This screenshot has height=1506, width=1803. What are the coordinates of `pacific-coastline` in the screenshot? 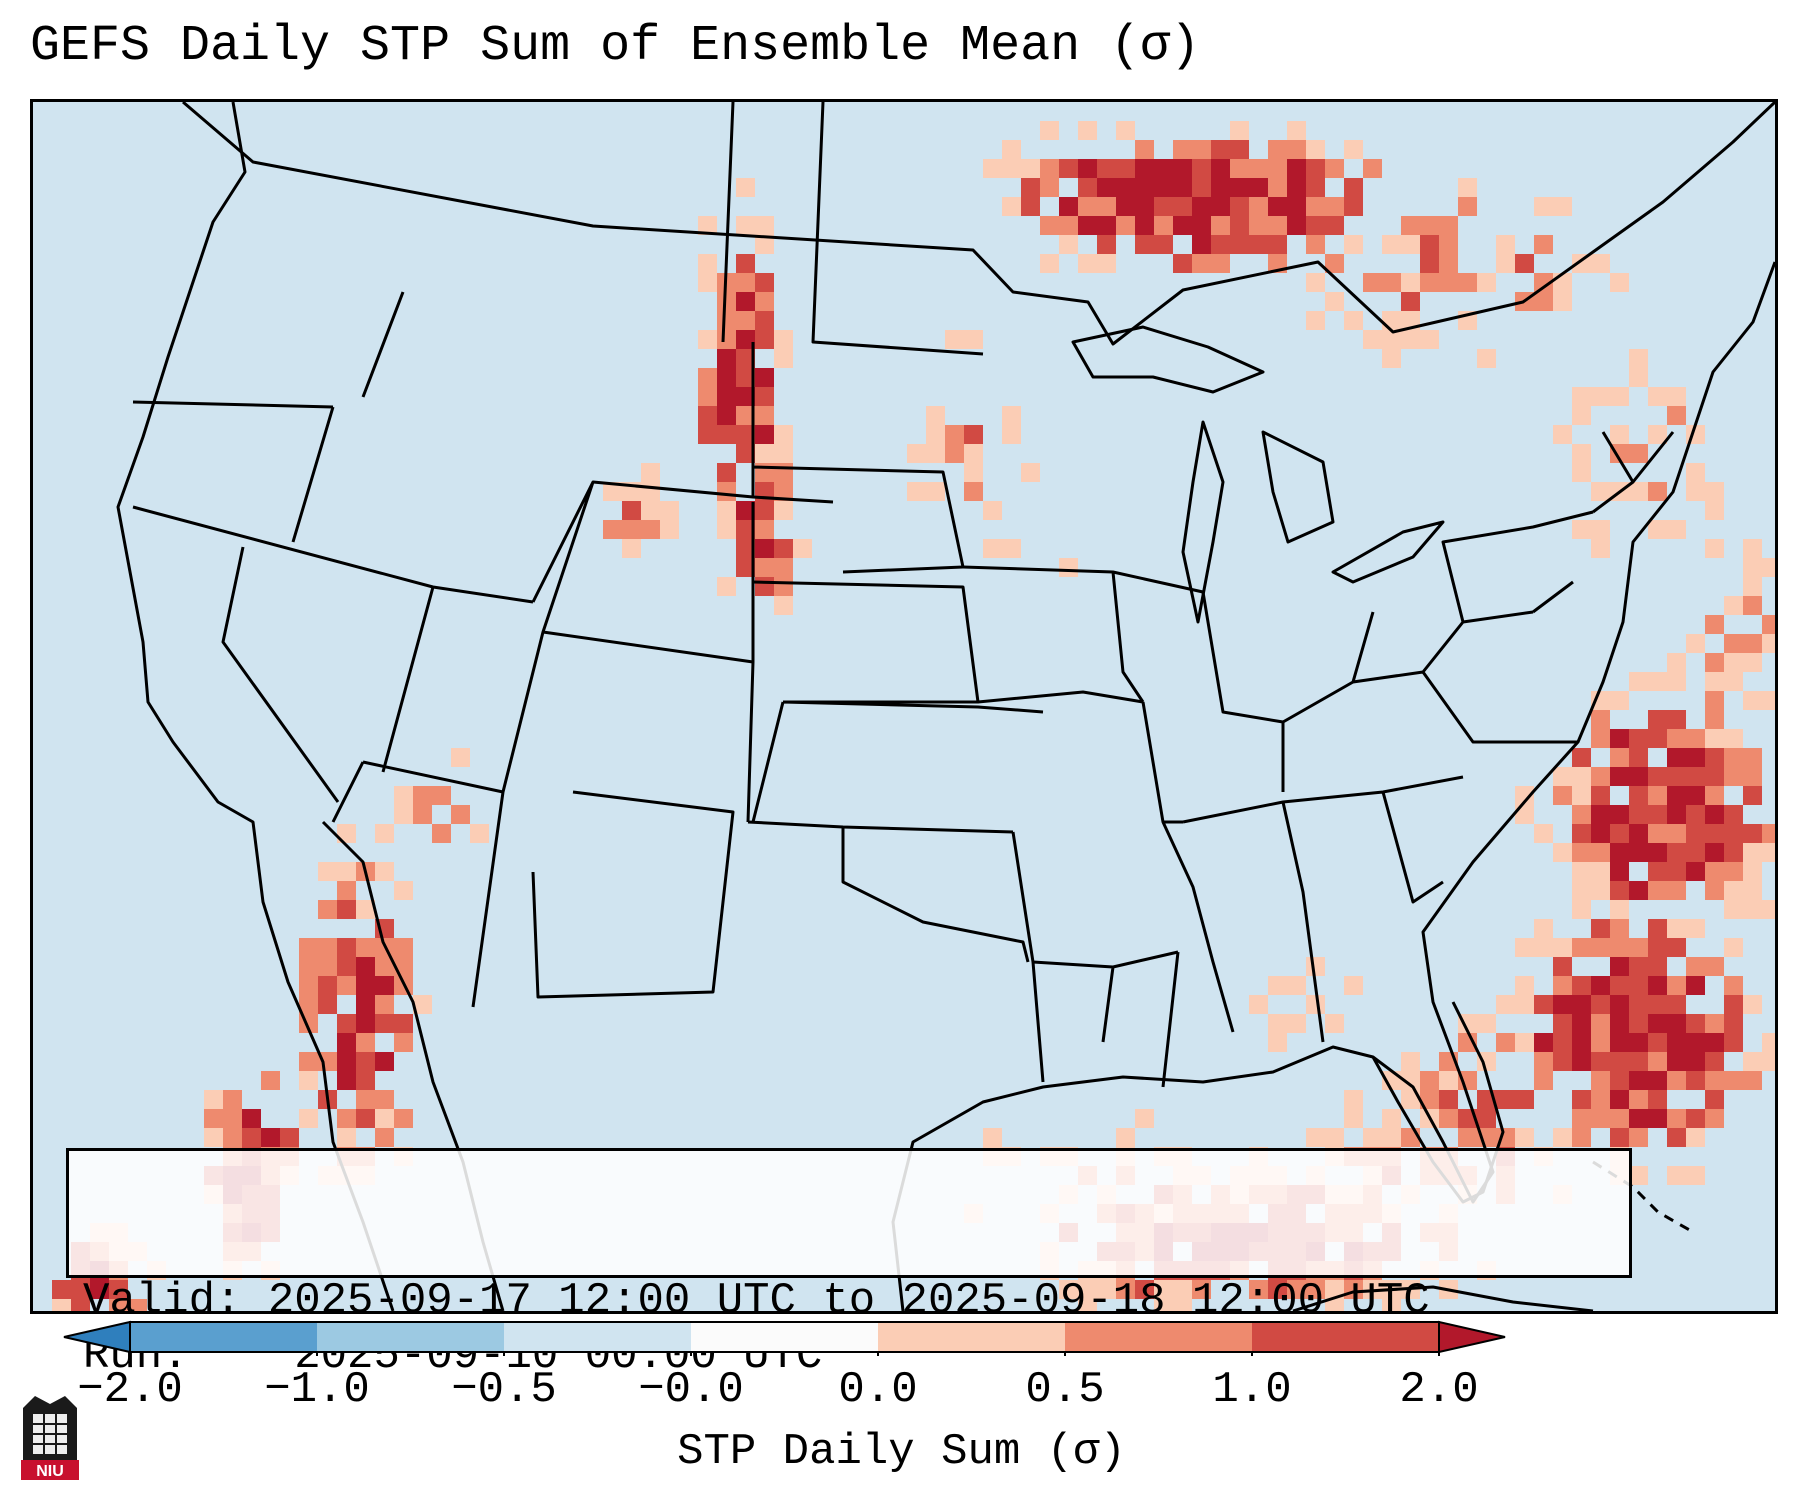 It's located at (255, 706).